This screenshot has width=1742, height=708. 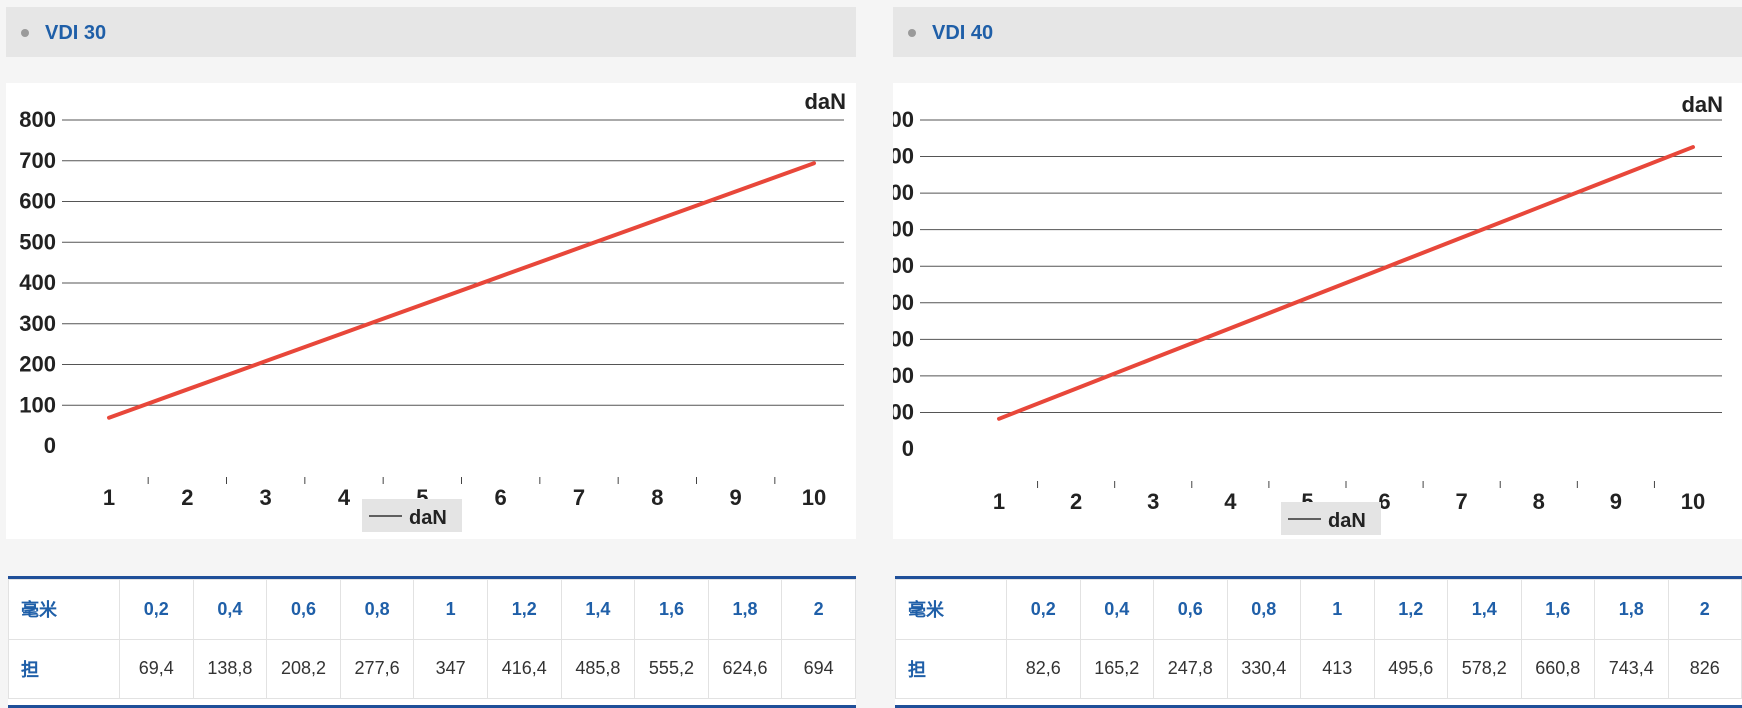 What do you see at coordinates (461, 290) in the screenshot?
I see `series-line` at bounding box center [461, 290].